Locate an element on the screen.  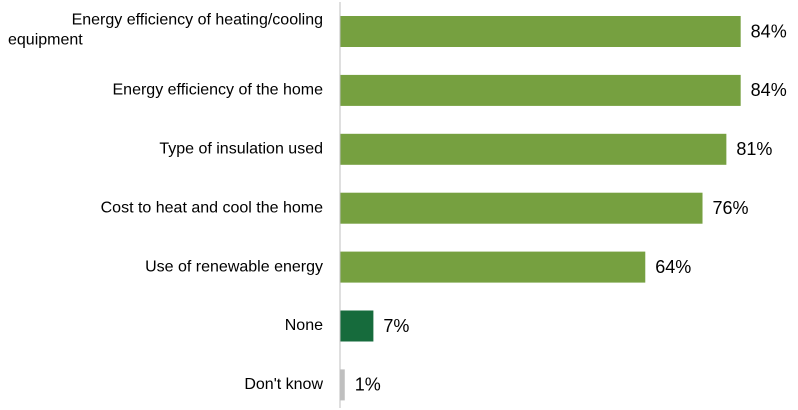
category-label-1: Energy efficiency of the home is located at coordinates (218, 90).